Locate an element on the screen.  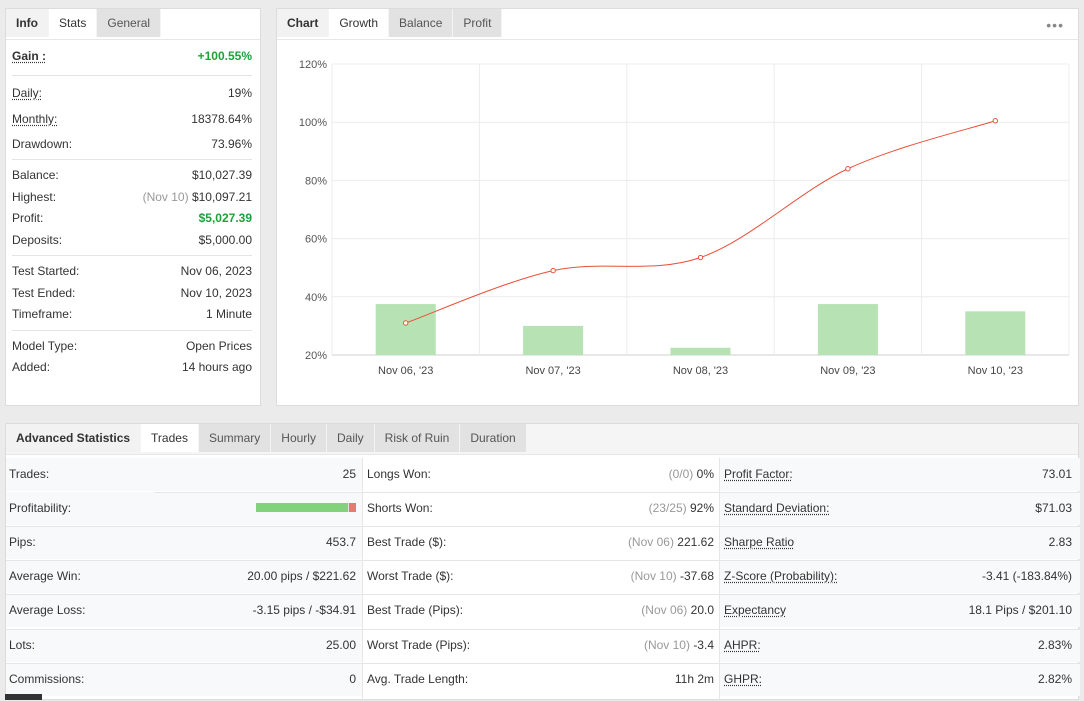
daily-label: Daily: is located at coordinates (27, 93).